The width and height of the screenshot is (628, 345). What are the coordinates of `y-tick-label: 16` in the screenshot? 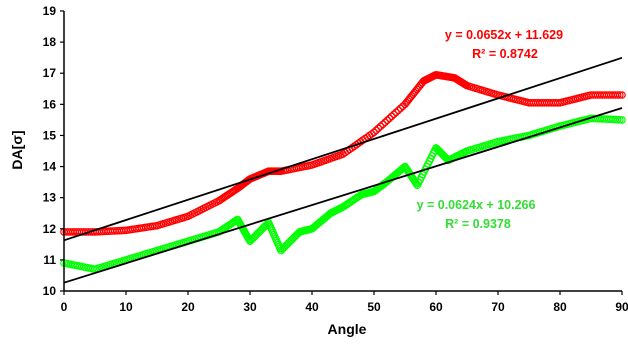 It's located at (50, 104).